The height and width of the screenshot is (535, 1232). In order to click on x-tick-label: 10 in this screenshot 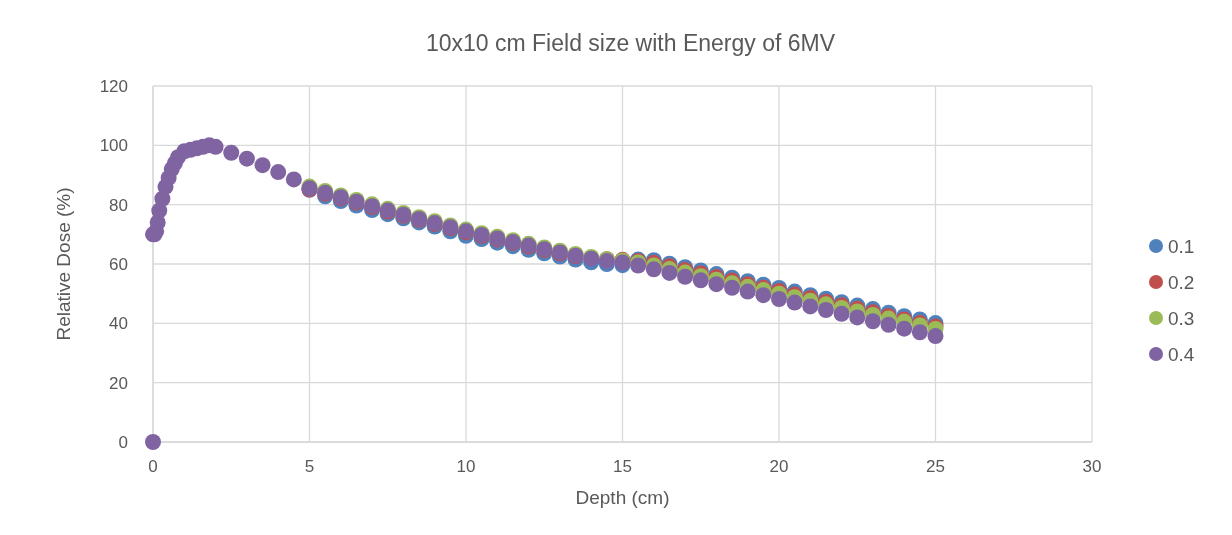, I will do `click(466, 466)`.